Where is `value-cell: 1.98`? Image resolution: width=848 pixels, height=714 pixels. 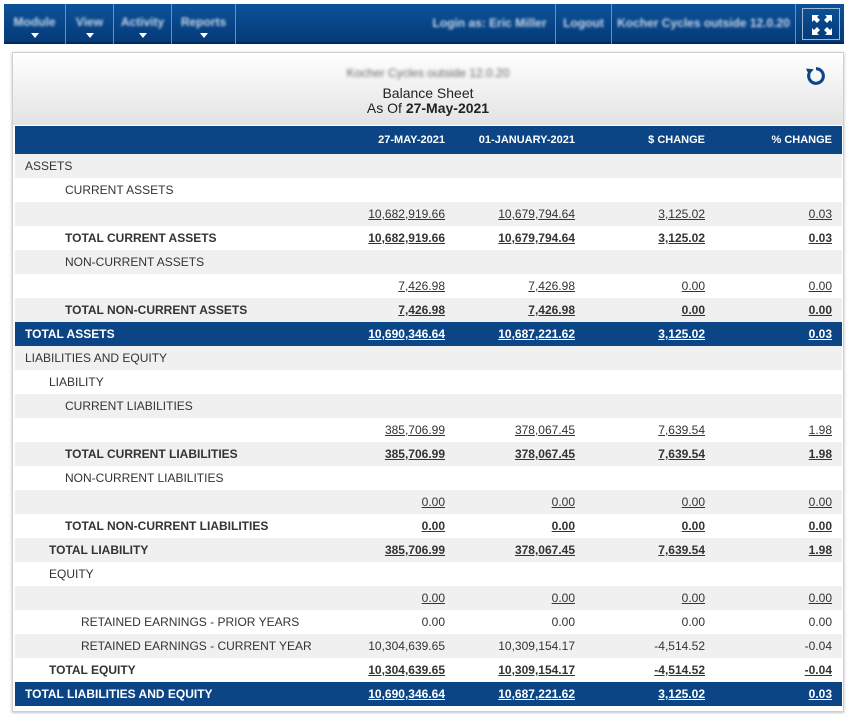 value-cell: 1.98 is located at coordinates (778, 430).